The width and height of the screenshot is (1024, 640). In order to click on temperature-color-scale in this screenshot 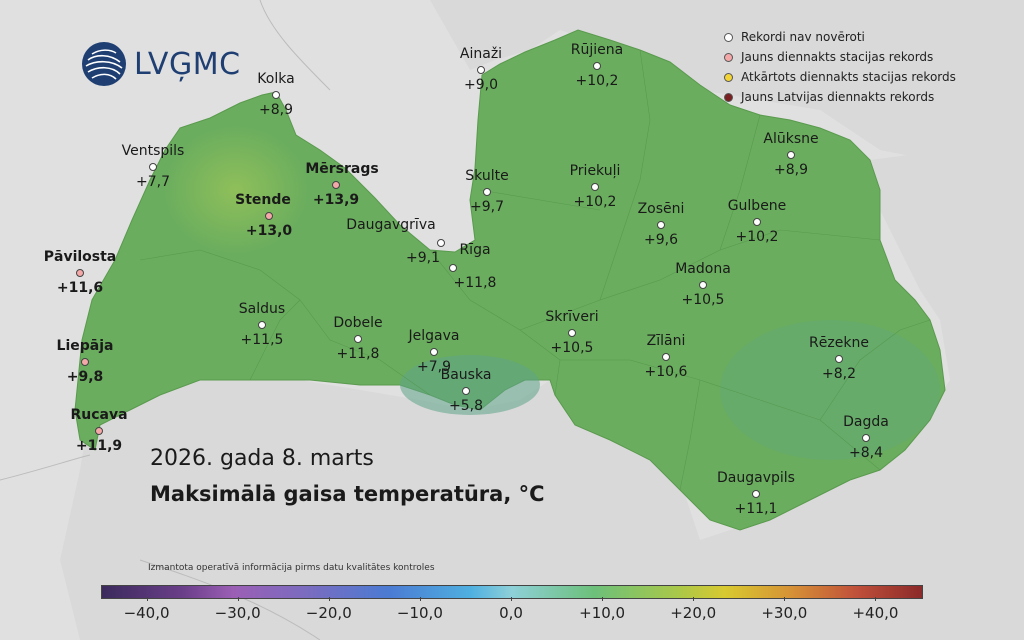, I will do `click(512, 592)`.